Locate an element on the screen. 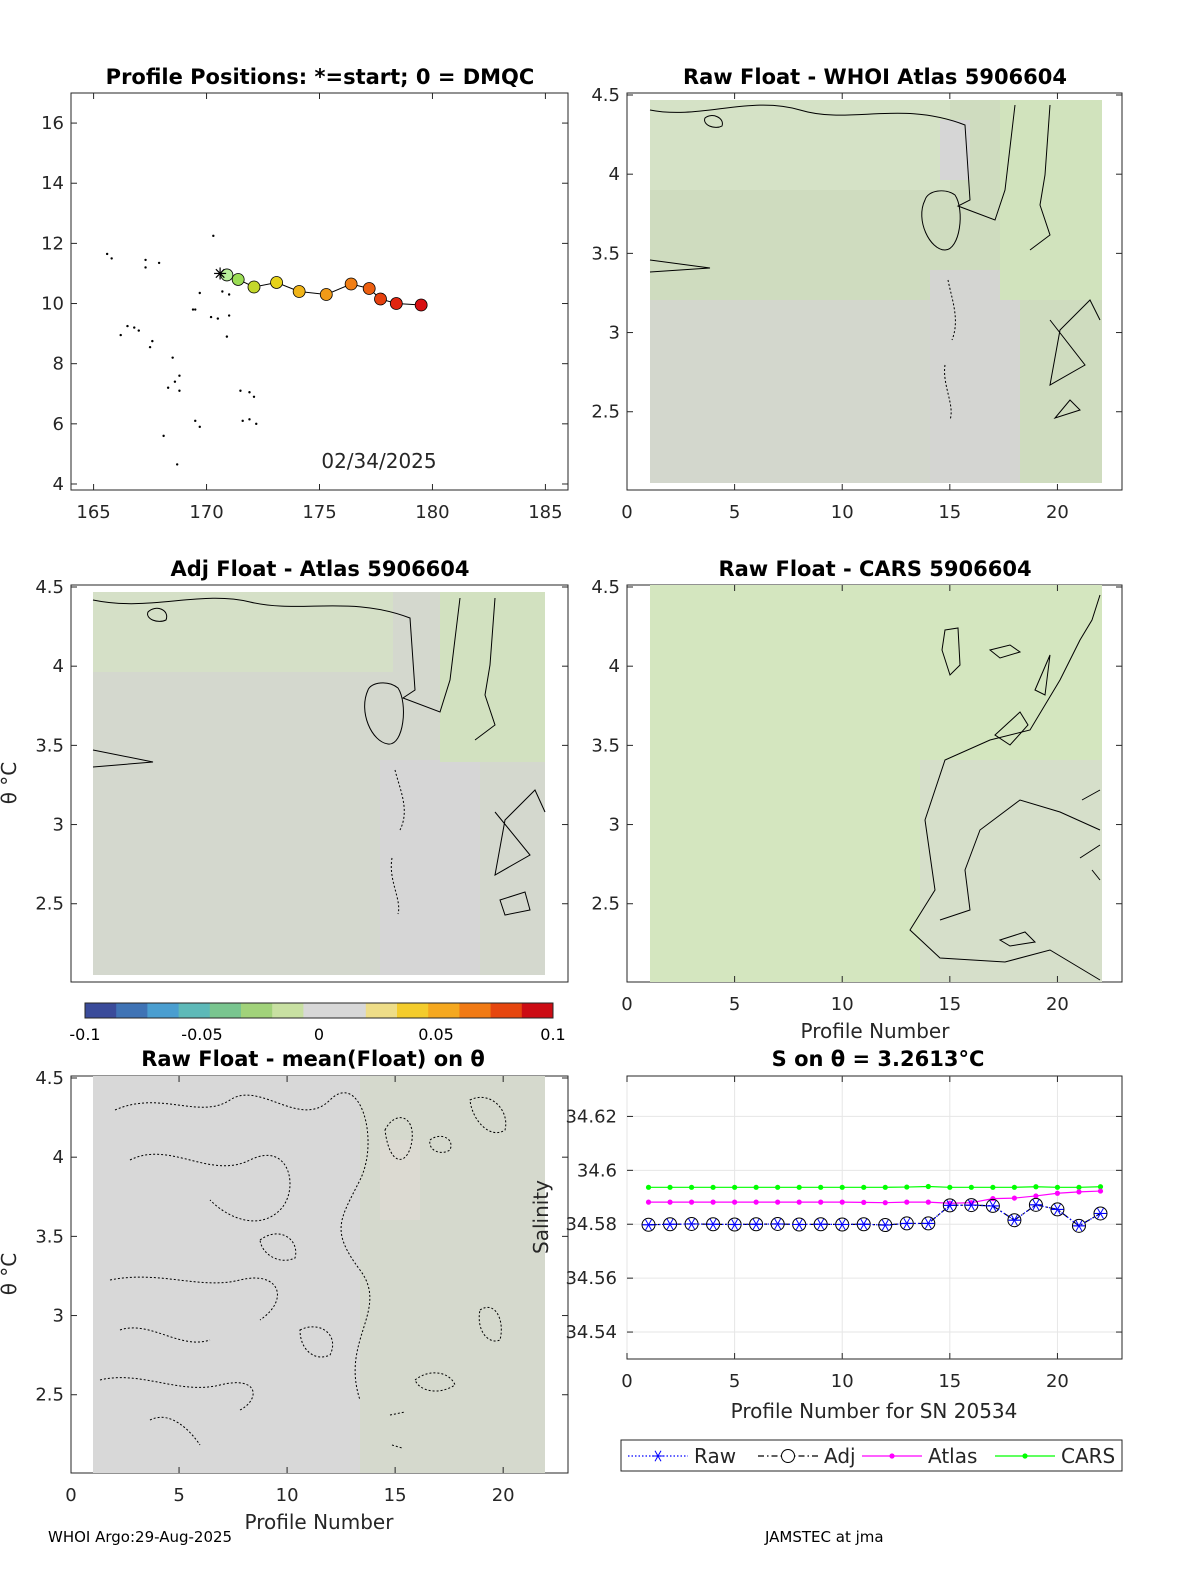 The width and height of the screenshot is (1200, 1575). salinity-title: S on θ = 3.2613°C is located at coordinates (878, 1059).